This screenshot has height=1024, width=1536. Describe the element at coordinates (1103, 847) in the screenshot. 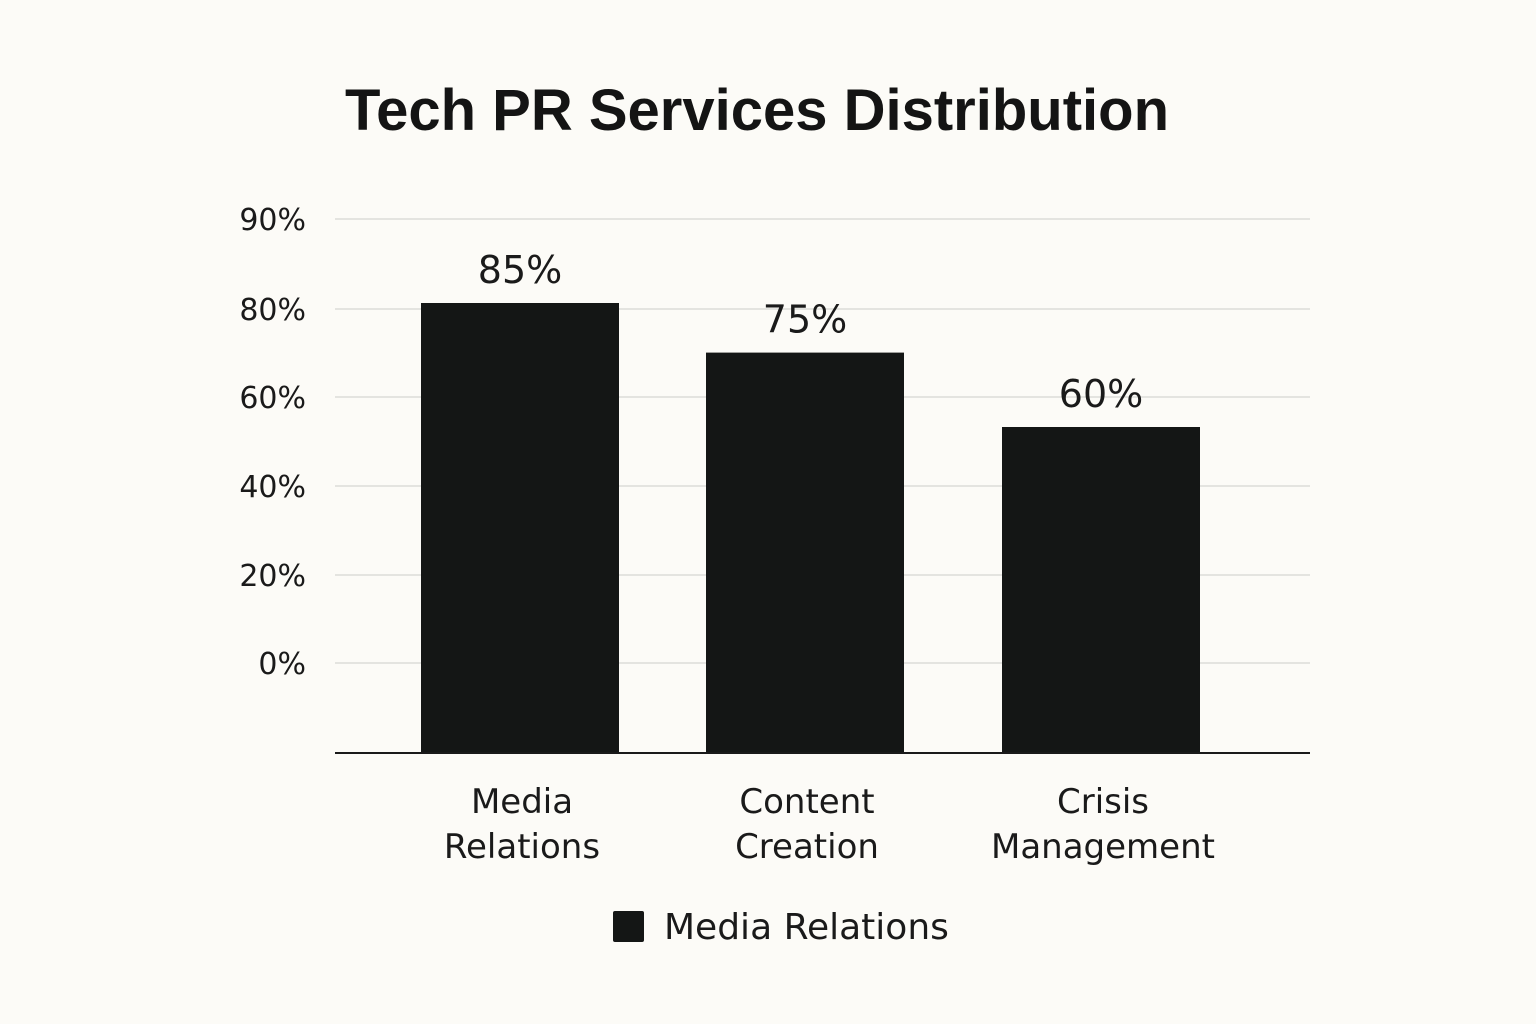

I see `category-label: Management` at that location.